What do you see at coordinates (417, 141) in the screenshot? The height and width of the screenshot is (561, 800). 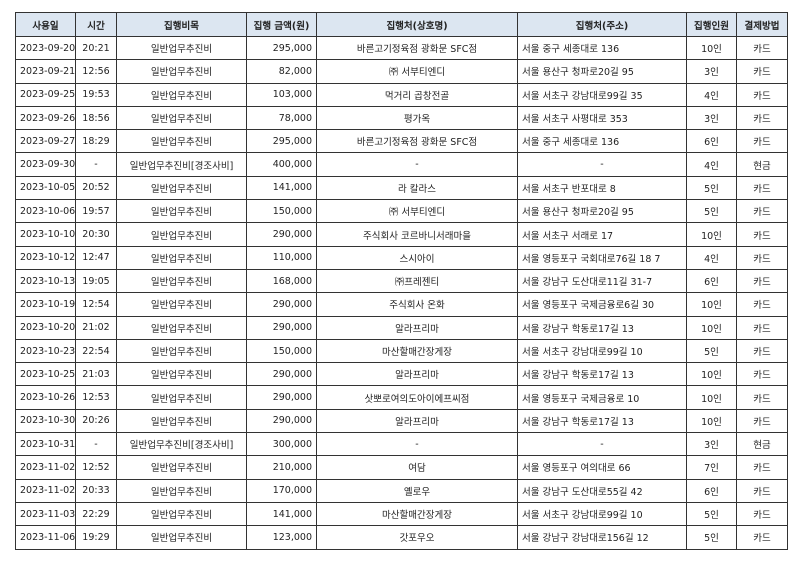 I see `cell-merchant: 바른고기정육점 광화문 SFC점` at bounding box center [417, 141].